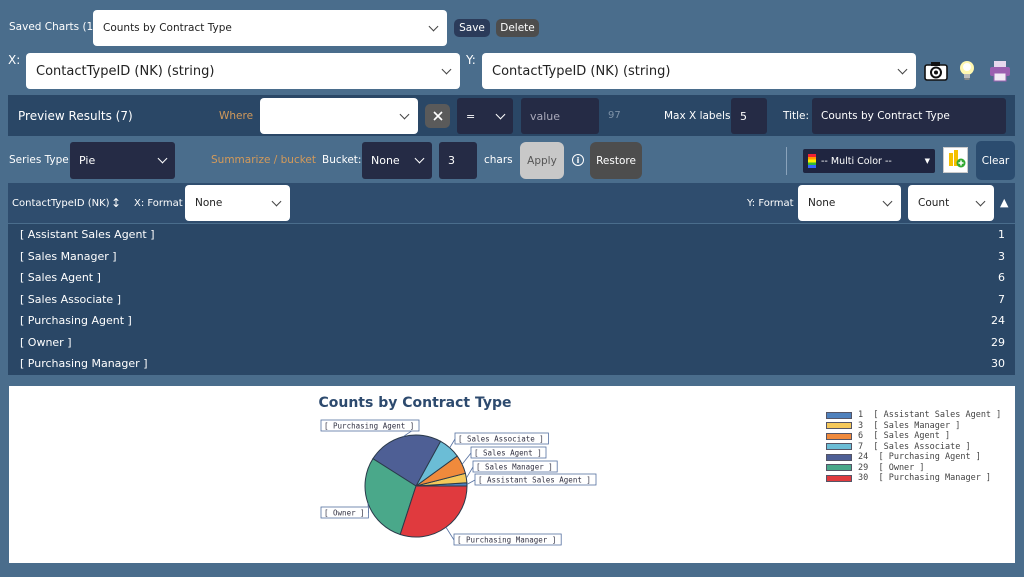 This screenshot has height=577, width=1024. What do you see at coordinates (41, 160) in the screenshot?
I see `series-type-label: Series Type:` at bounding box center [41, 160].